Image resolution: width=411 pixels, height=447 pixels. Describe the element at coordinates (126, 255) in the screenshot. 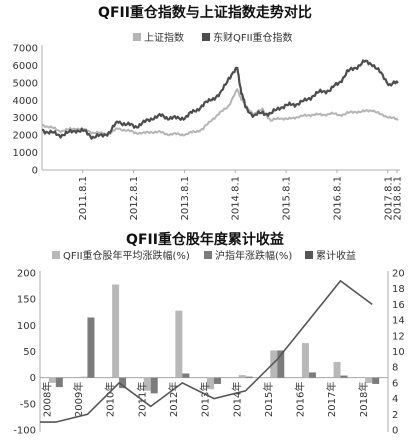

I see `legend-label-qfii-bar: QFII重仓股年平均涨跌幅(%)` at that location.